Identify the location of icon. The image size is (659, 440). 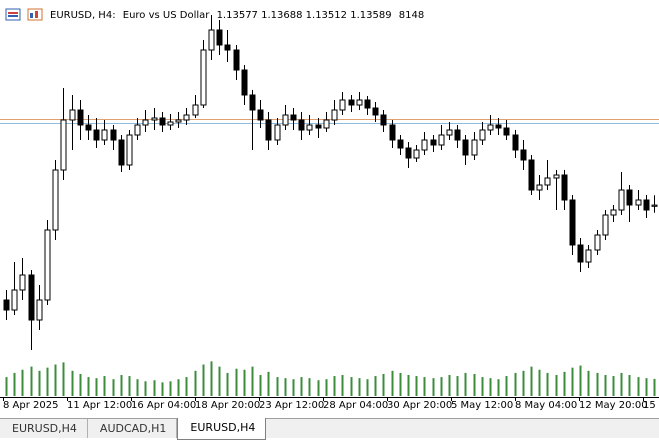
(13, 14).